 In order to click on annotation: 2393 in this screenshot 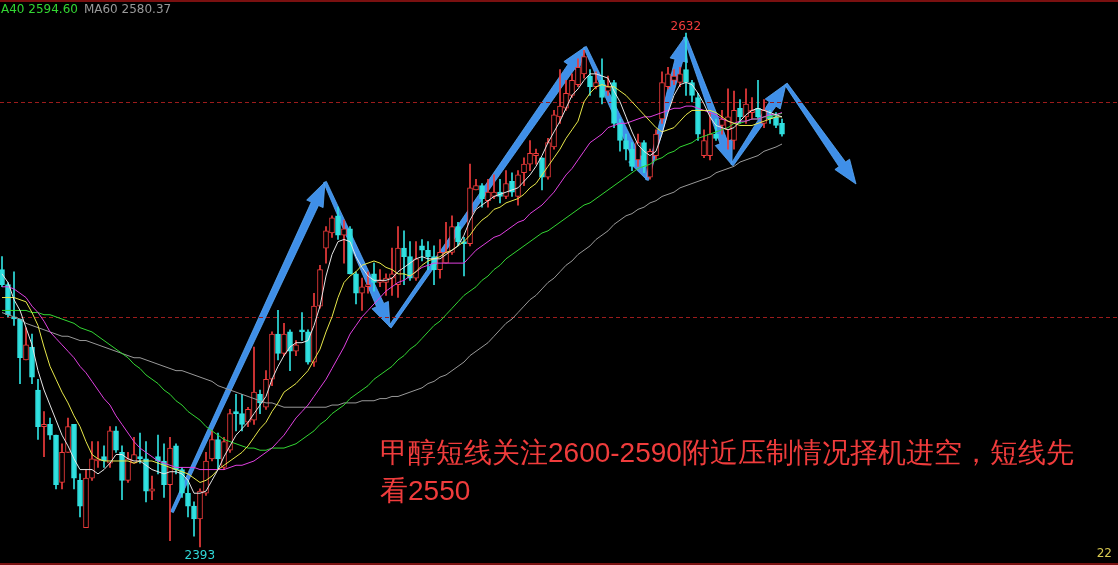, I will do `click(200, 555)`.